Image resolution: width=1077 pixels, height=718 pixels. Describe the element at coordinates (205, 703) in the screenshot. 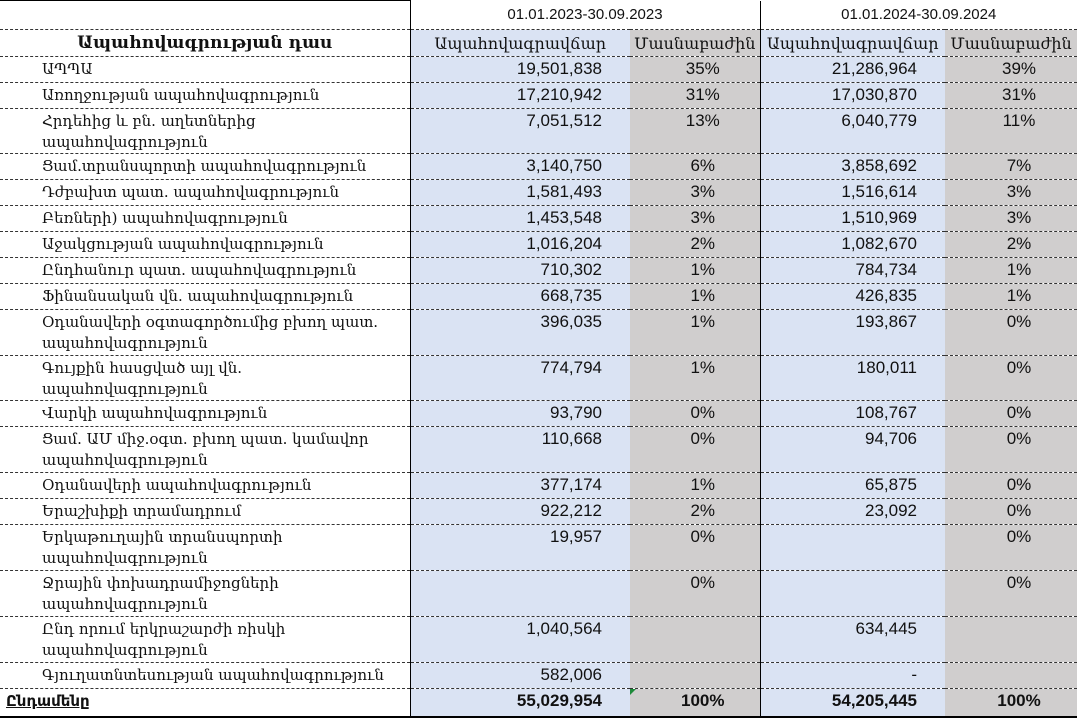

I see `total-label: Ընդամենը` at that location.